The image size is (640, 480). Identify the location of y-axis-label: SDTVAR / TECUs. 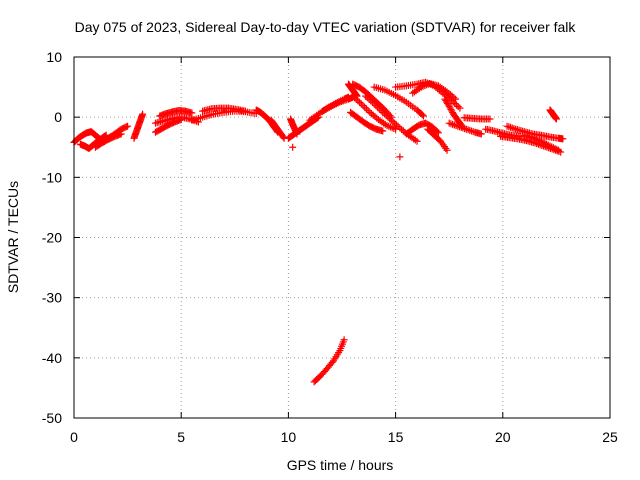
(13, 237).